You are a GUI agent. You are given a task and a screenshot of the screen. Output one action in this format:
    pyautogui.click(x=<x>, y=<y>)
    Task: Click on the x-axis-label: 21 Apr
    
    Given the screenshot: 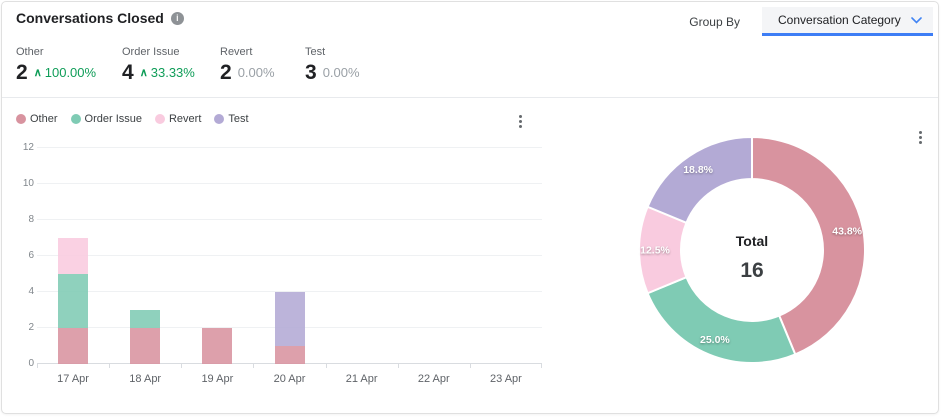 What is the action you would take?
    pyautogui.click(x=361, y=379)
    